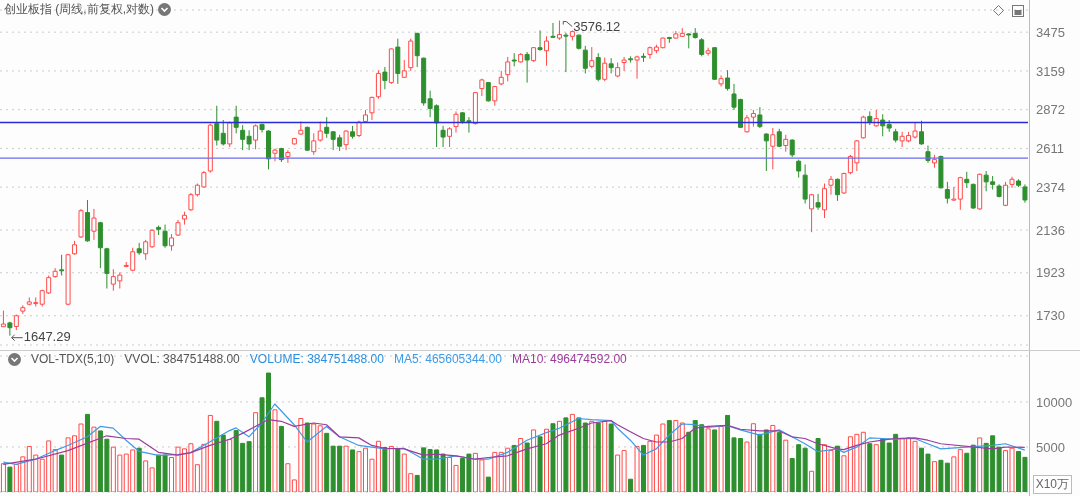  What do you see at coordinates (597, 26) in the screenshot?
I see `annotation: 3576.12` at bounding box center [597, 26].